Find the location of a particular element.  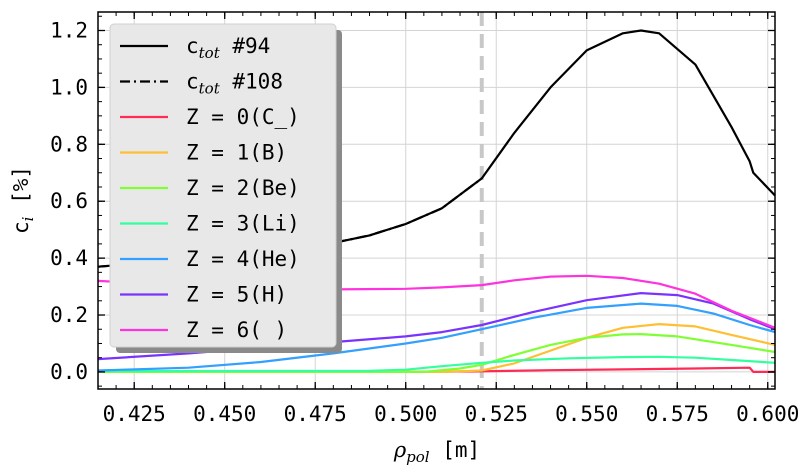

legend-label: Z = 2(Be) is located at coordinates (243, 188).